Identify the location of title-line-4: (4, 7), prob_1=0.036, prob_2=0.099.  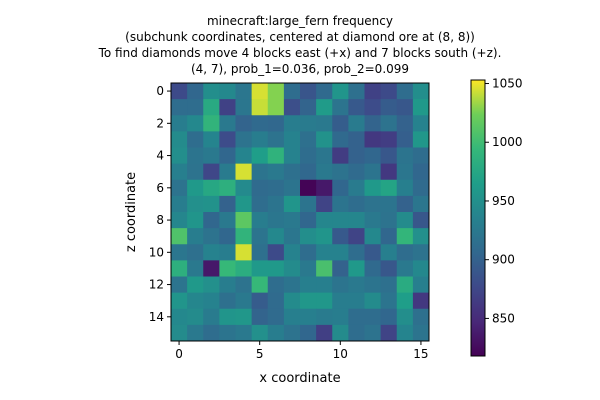
(300, 69).